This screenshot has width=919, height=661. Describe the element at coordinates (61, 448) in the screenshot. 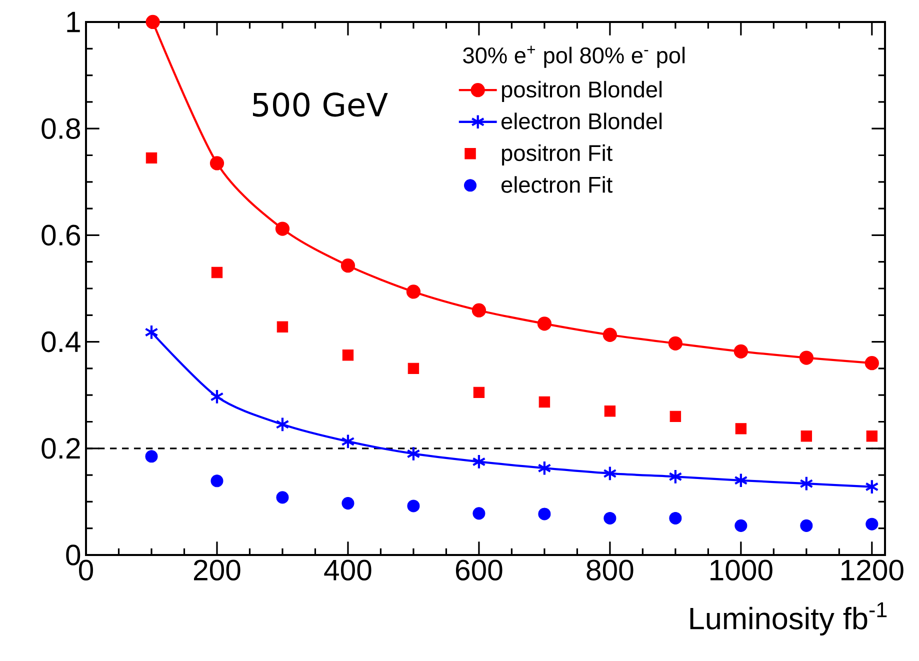

I see `y-tick-label: 0.2` at that location.